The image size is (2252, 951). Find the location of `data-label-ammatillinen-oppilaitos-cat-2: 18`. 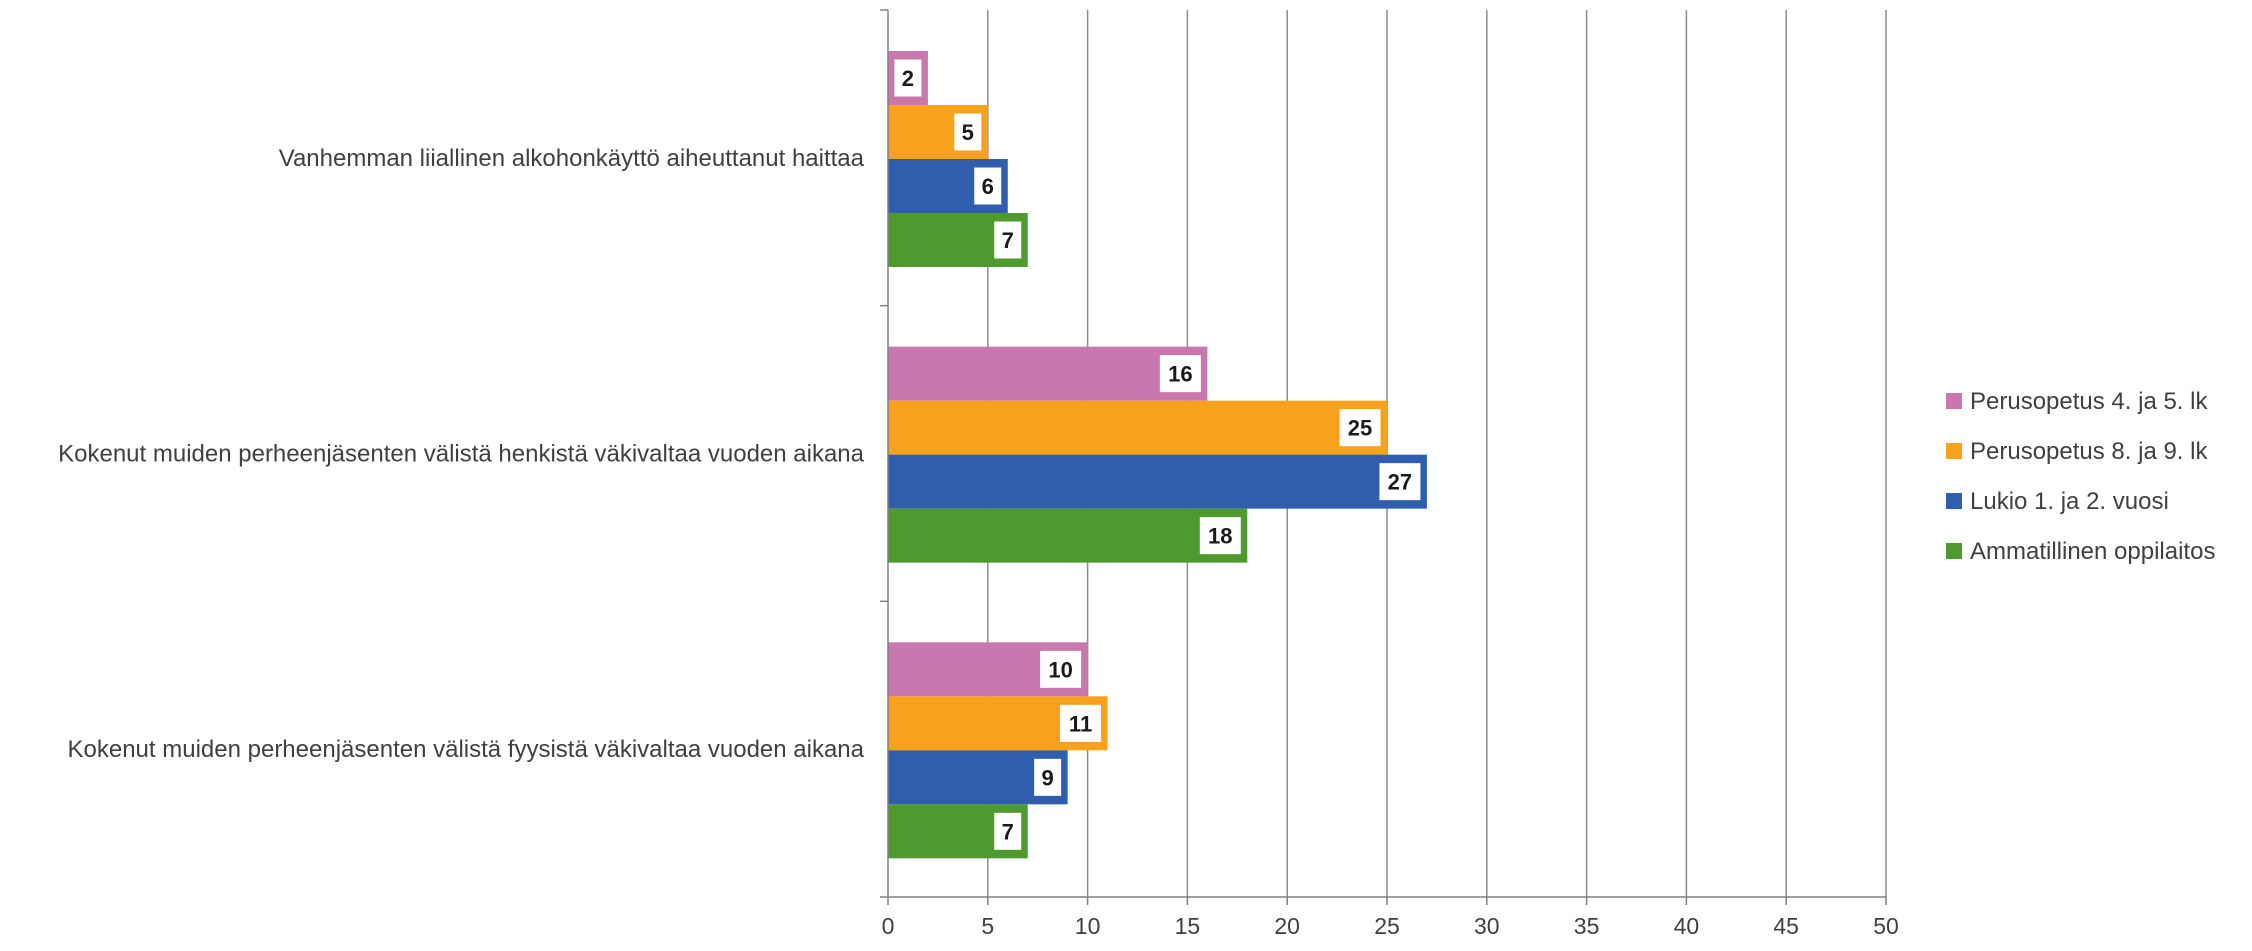

data-label-ammatillinen-oppilaitos-cat-2: 18 is located at coordinates (1220, 536).